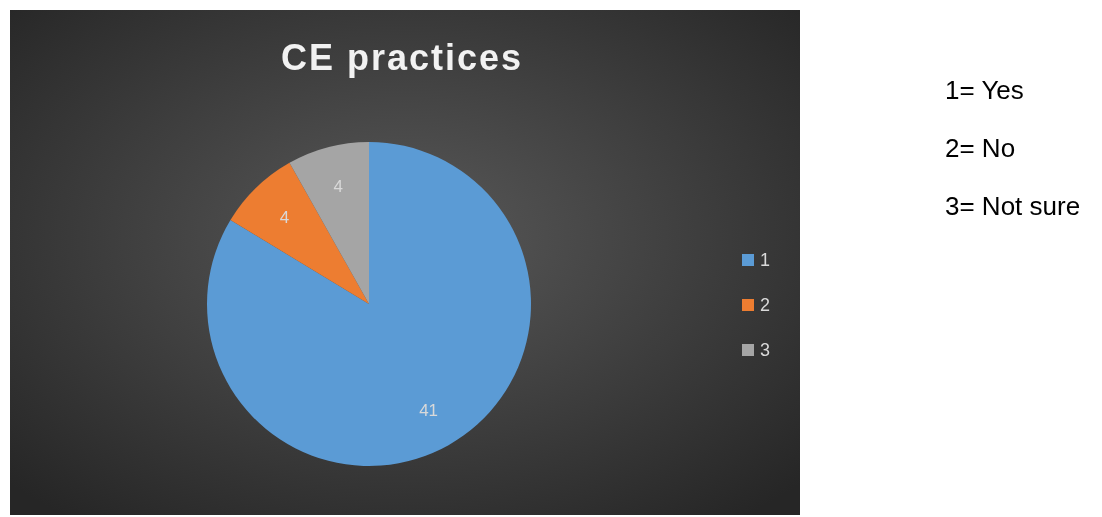  What do you see at coordinates (429, 410) in the screenshot?
I see `data-label: 41` at bounding box center [429, 410].